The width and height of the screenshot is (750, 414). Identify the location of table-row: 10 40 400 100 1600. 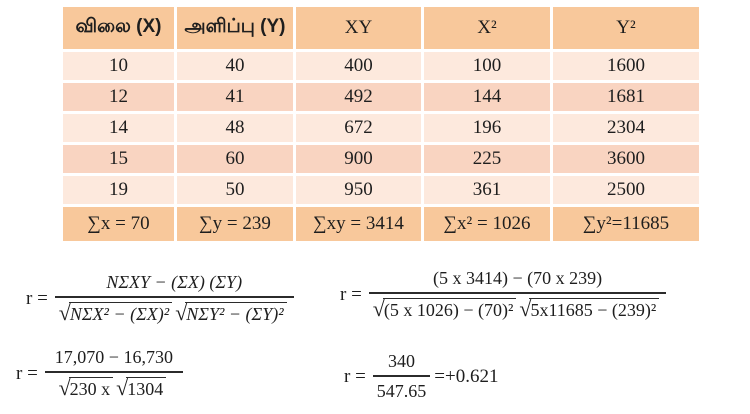
(381, 66).